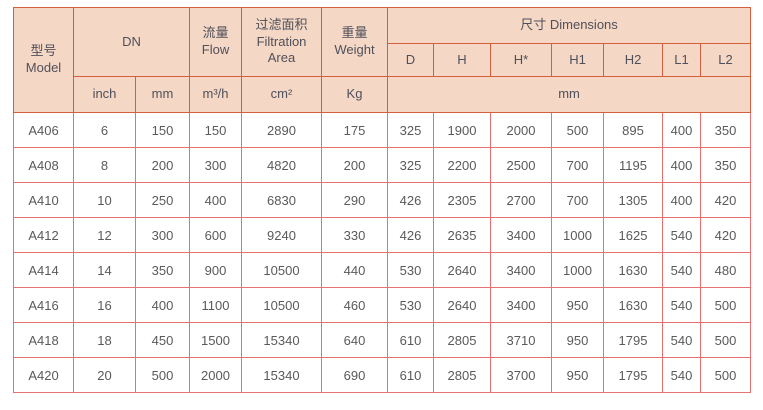 The width and height of the screenshot is (763, 410). Describe the element at coordinates (633, 60) in the screenshot. I see `col-header-h2: H2` at that location.